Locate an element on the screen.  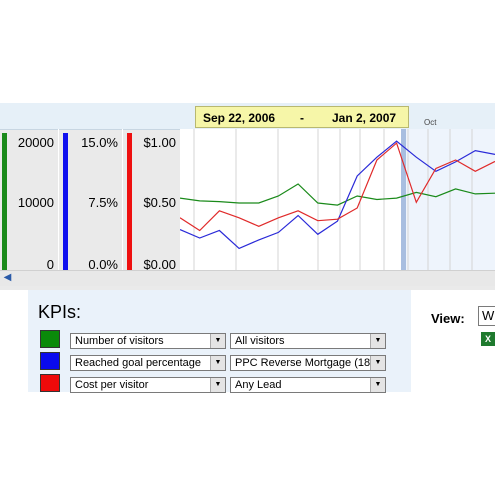
kpi-filter-select: All visitors ▼ is located at coordinates (308, 341).